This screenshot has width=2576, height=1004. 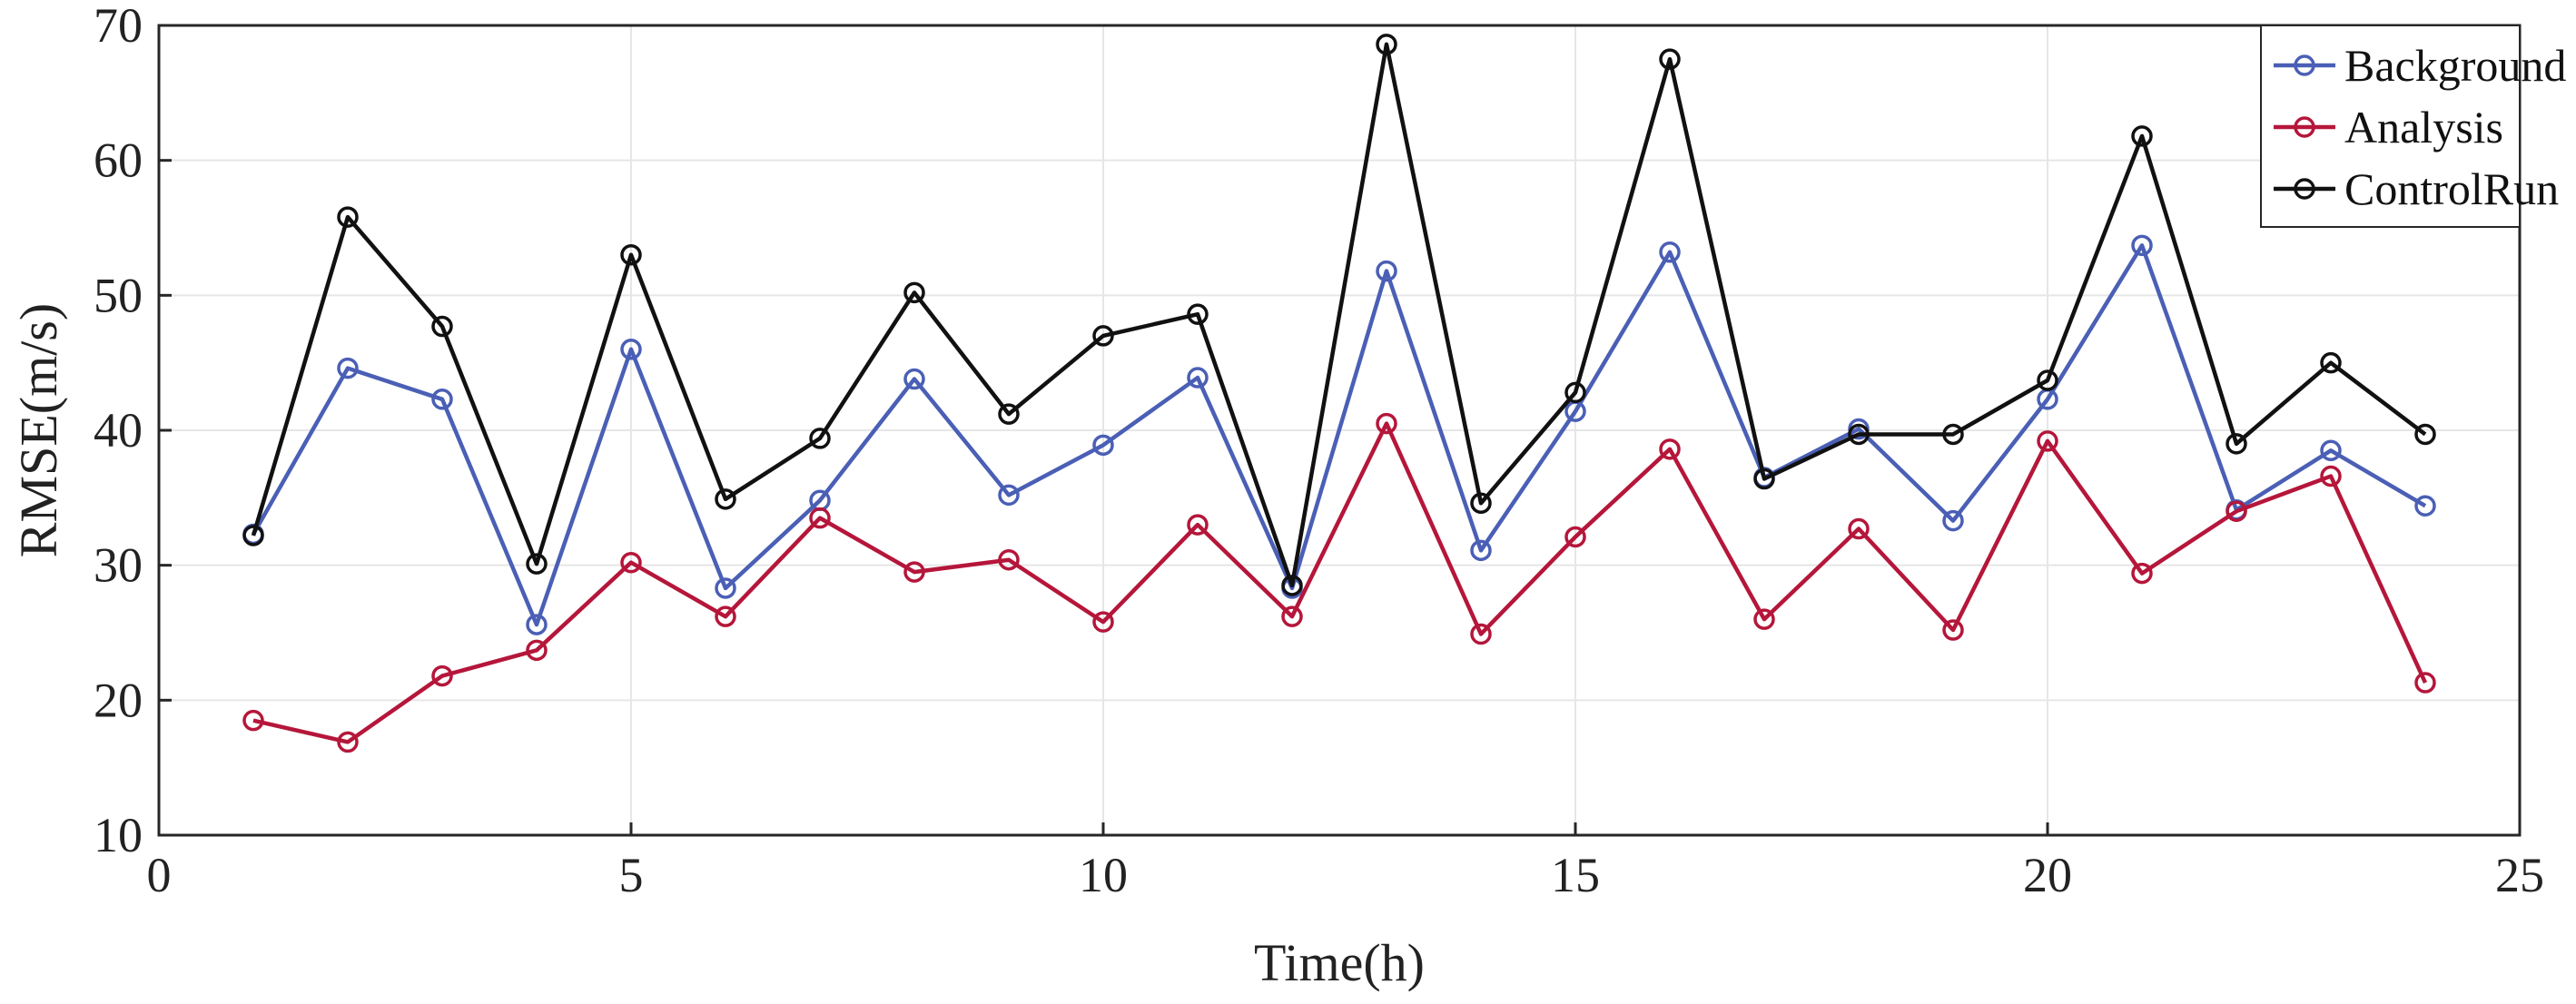 I want to click on legend-item-controlrun: ControlRun, so click(x=2416, y=188).